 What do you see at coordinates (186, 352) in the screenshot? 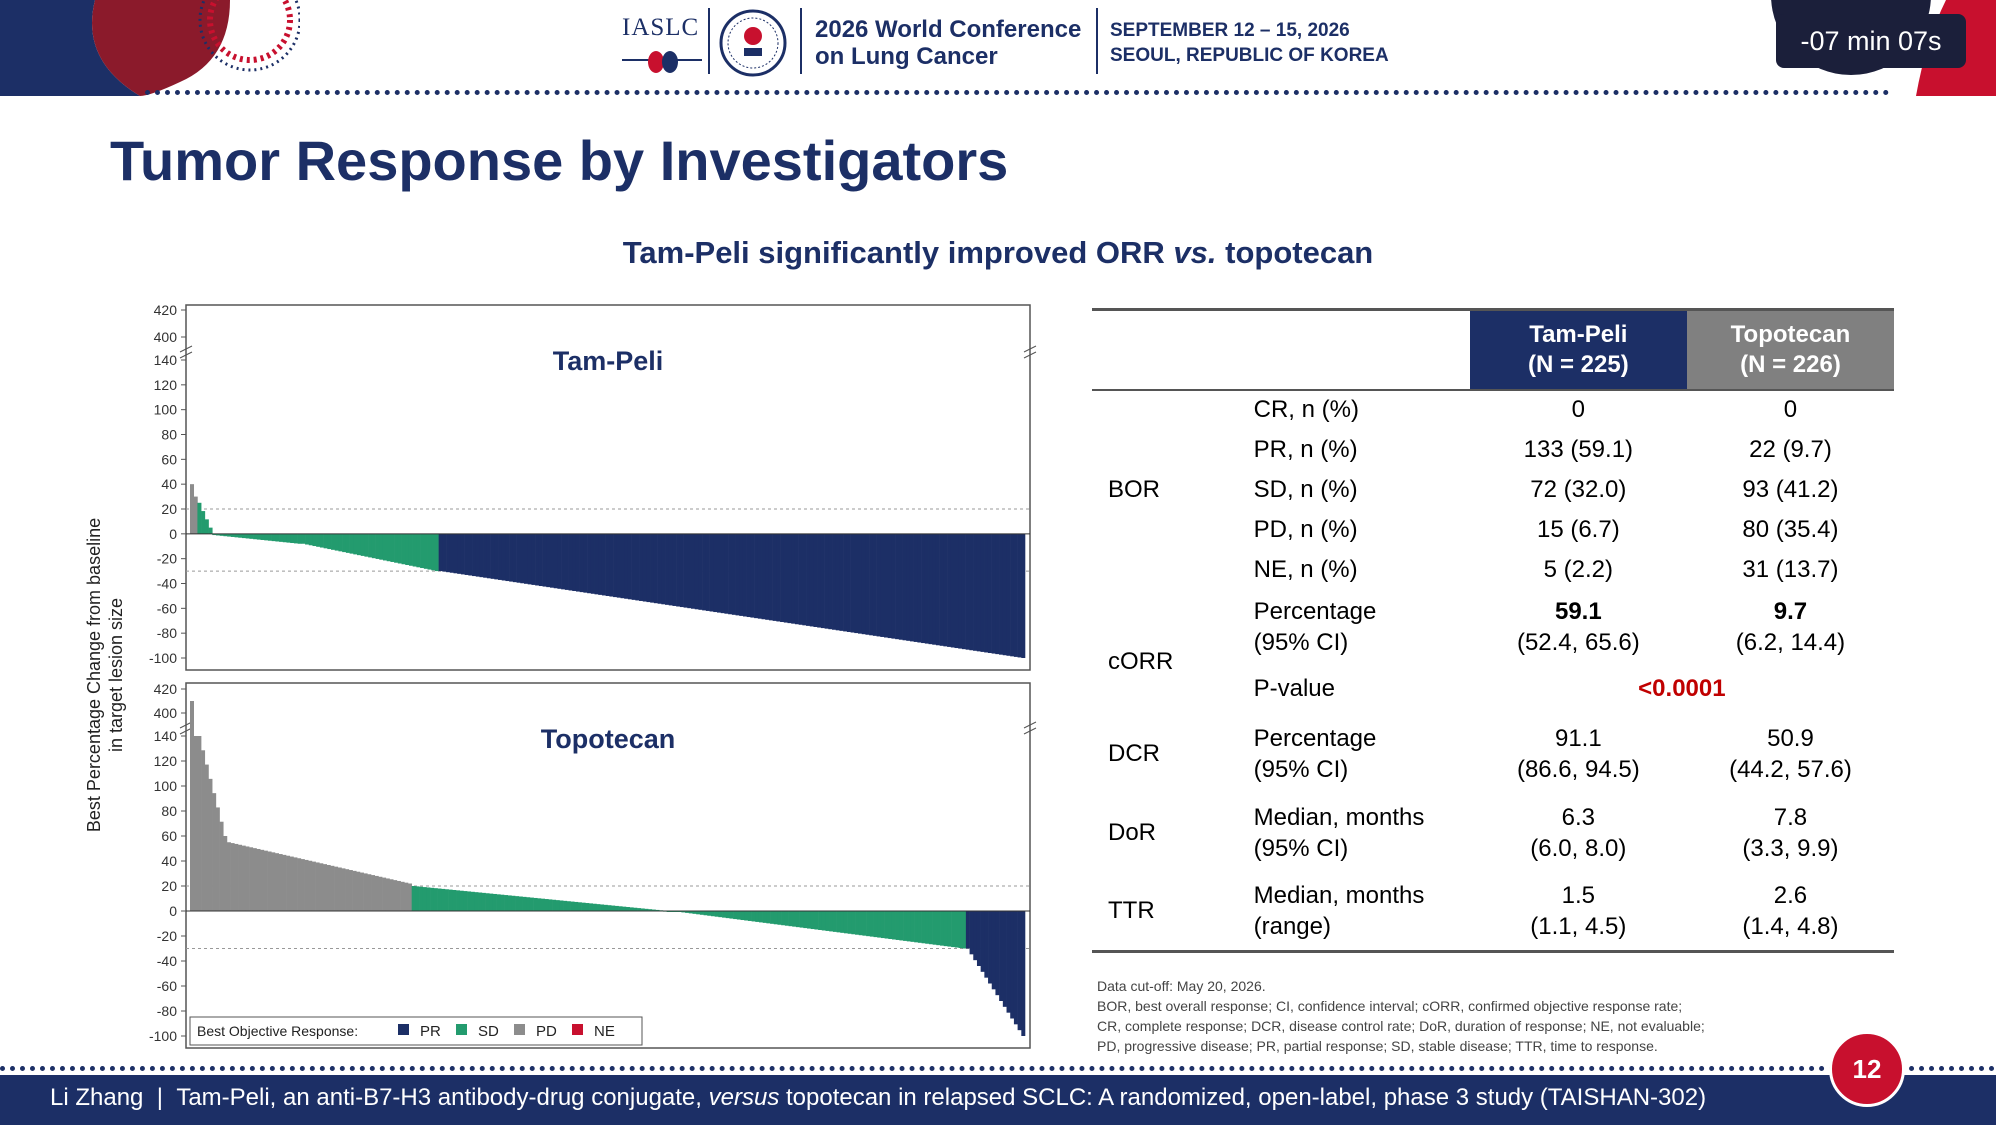
I see `axis-break` at bounding box center [186, 352].